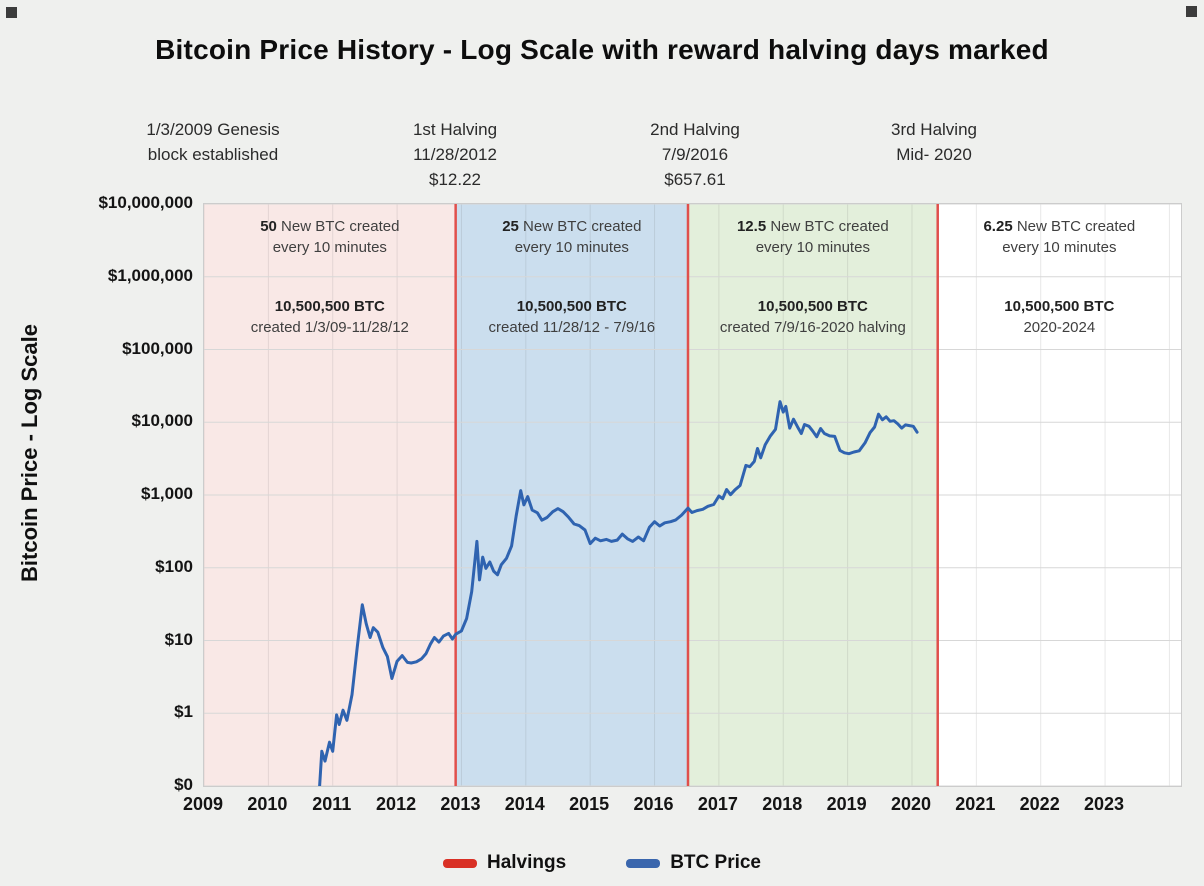 The height and width of the screenshot is (886, 1204). I want to click on annotation-first-halving: 1st Halving 11/28/2012 $12.22, so click(455, 154).